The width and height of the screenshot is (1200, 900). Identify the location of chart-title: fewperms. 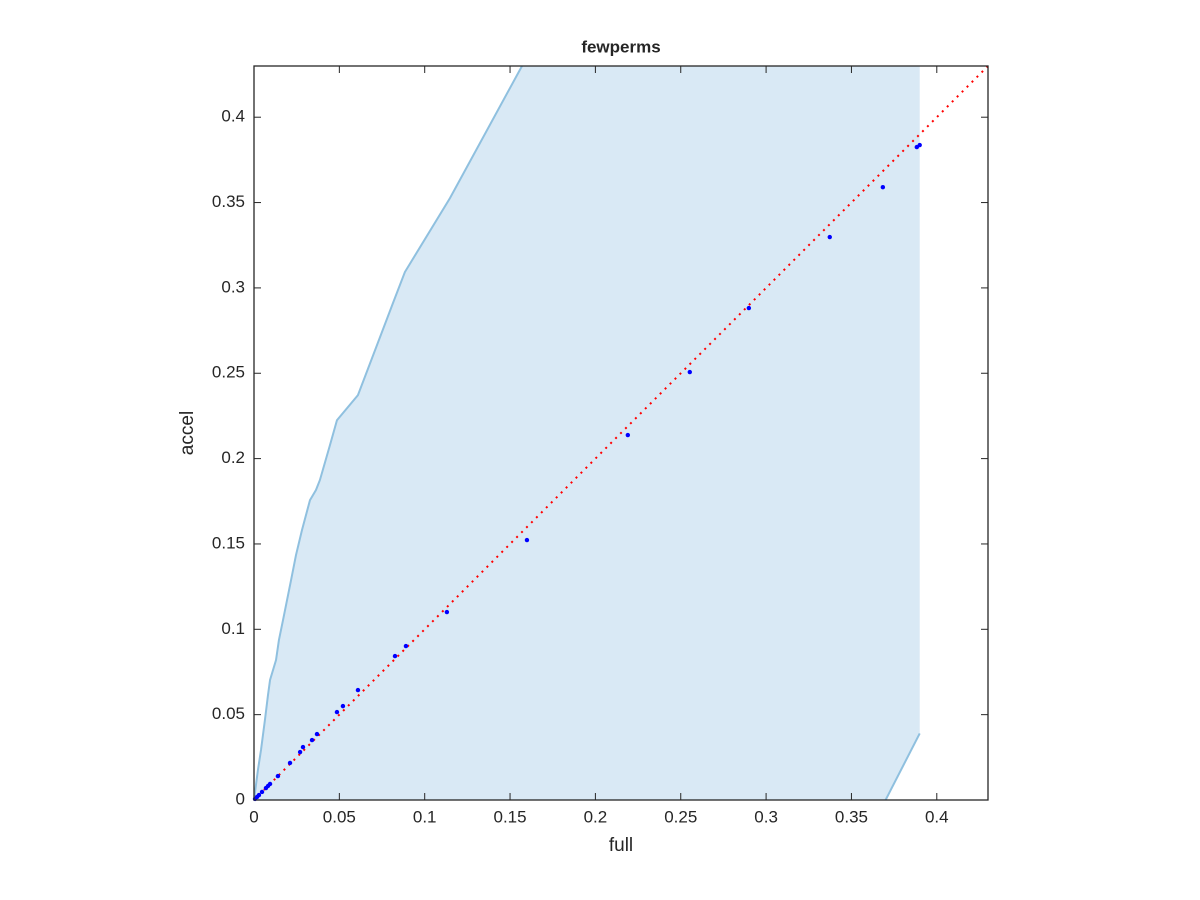
(620, 46).